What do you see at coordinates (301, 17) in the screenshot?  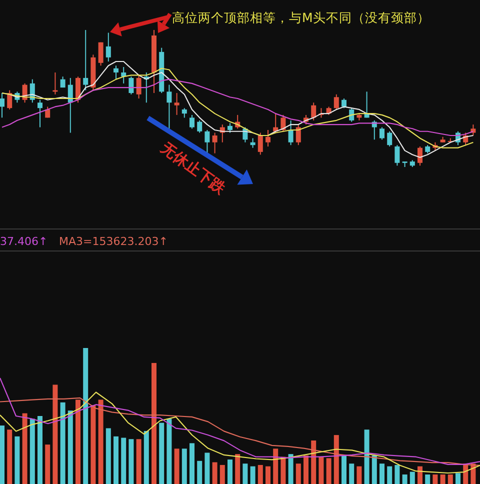 I see `text: 高位两个顶部相等，与M头不同（没有颈部）` at bounding box center [301, 17].